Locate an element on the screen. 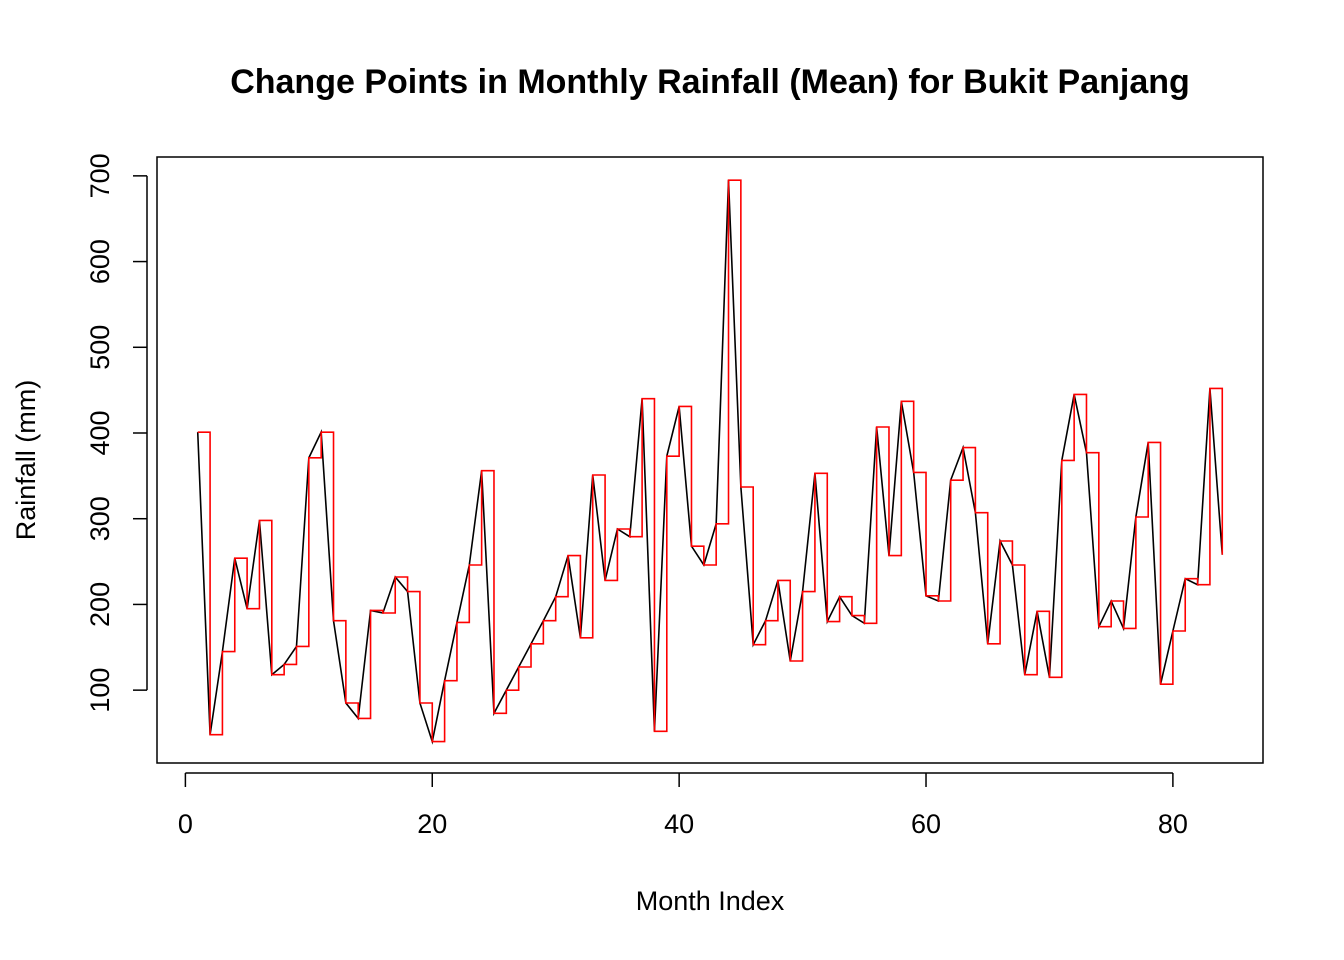 The height and width of the screenshot is (960, 1344). x-tick-label: 0 is located at coordinates (185, 824).